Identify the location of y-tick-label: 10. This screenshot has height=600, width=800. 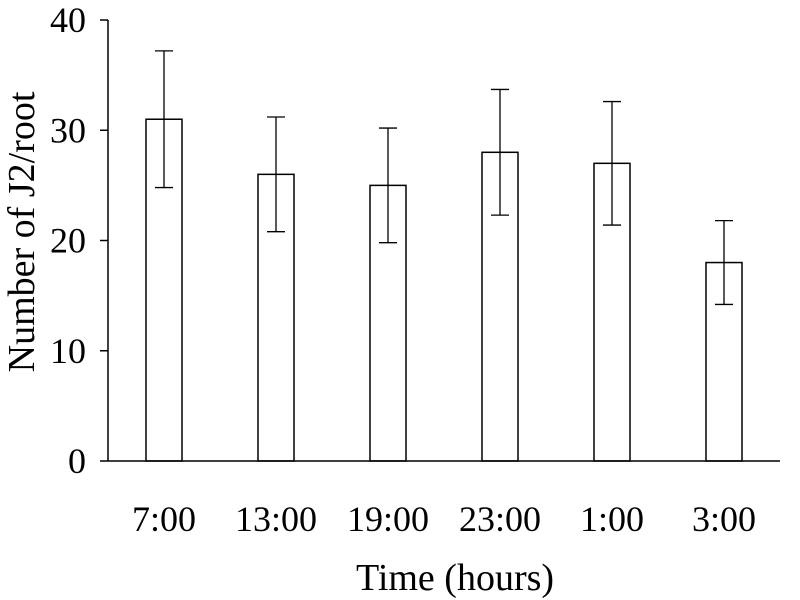
(68, 351).